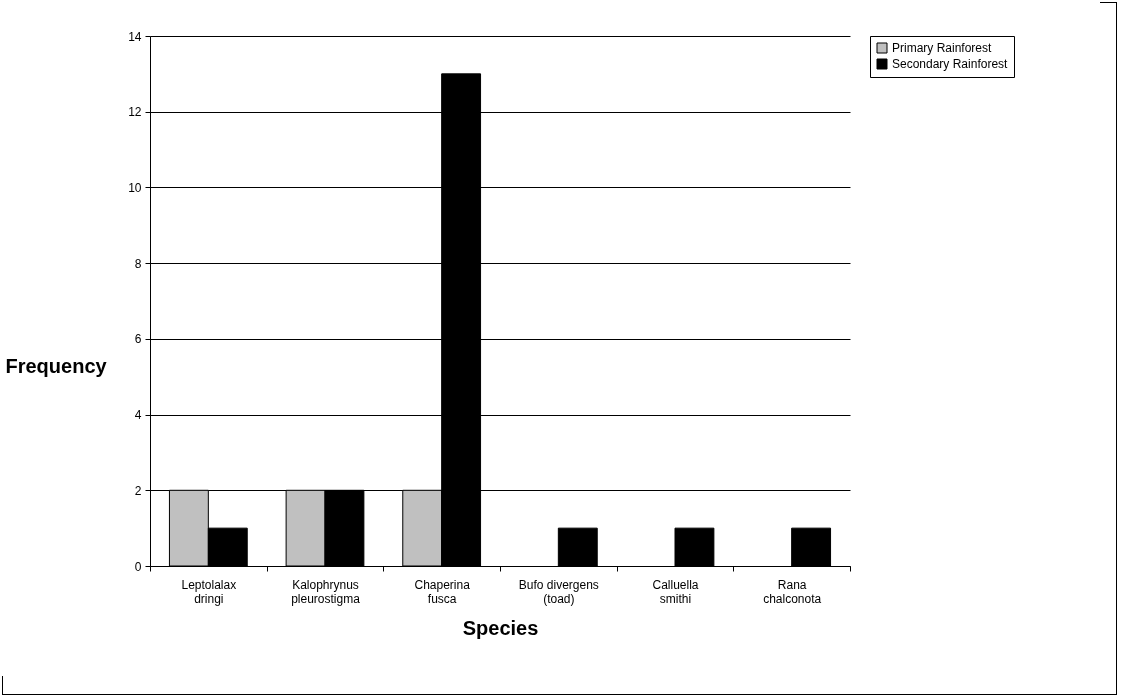 This screenshot has height=699, width=1121. Describe the element at coordinates (442, 591) in the screenshot. I see `x-tick-label: Chaperina fusca` at that location.